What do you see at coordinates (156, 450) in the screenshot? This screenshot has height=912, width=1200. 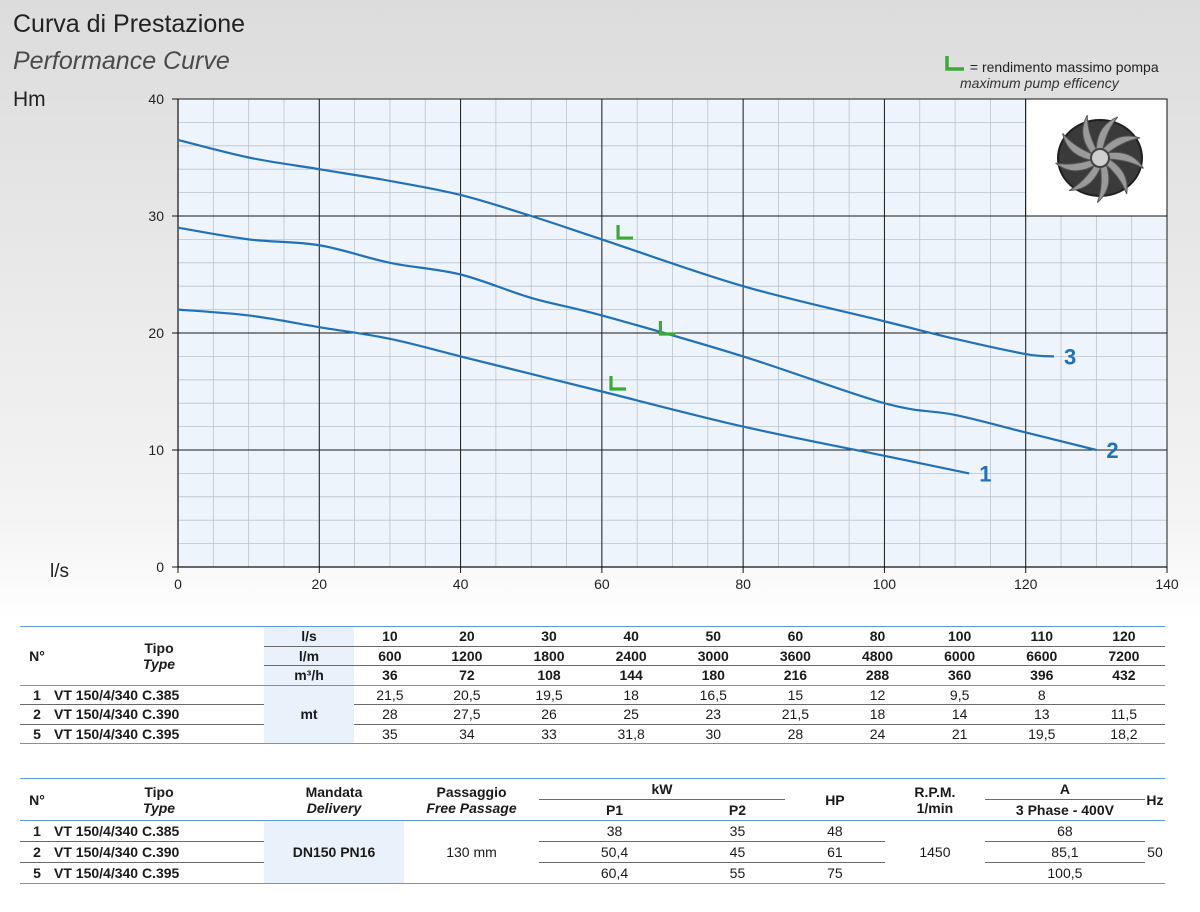 I see `y-tick-label: 10` at bounding box center [156, 450].